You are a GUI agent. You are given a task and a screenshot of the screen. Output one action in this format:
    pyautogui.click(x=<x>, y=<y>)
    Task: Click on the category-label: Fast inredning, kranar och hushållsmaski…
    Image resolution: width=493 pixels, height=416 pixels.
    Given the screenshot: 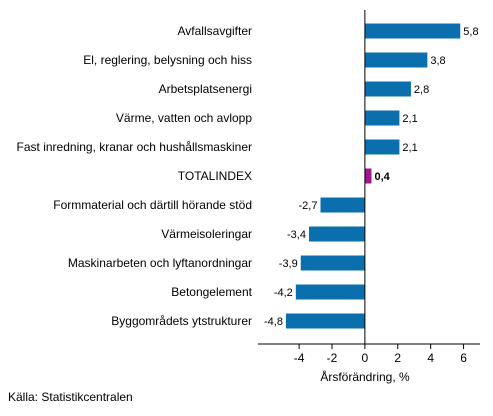 What is the action you would take?
    pyautogui.click(x=134, y=147)
    